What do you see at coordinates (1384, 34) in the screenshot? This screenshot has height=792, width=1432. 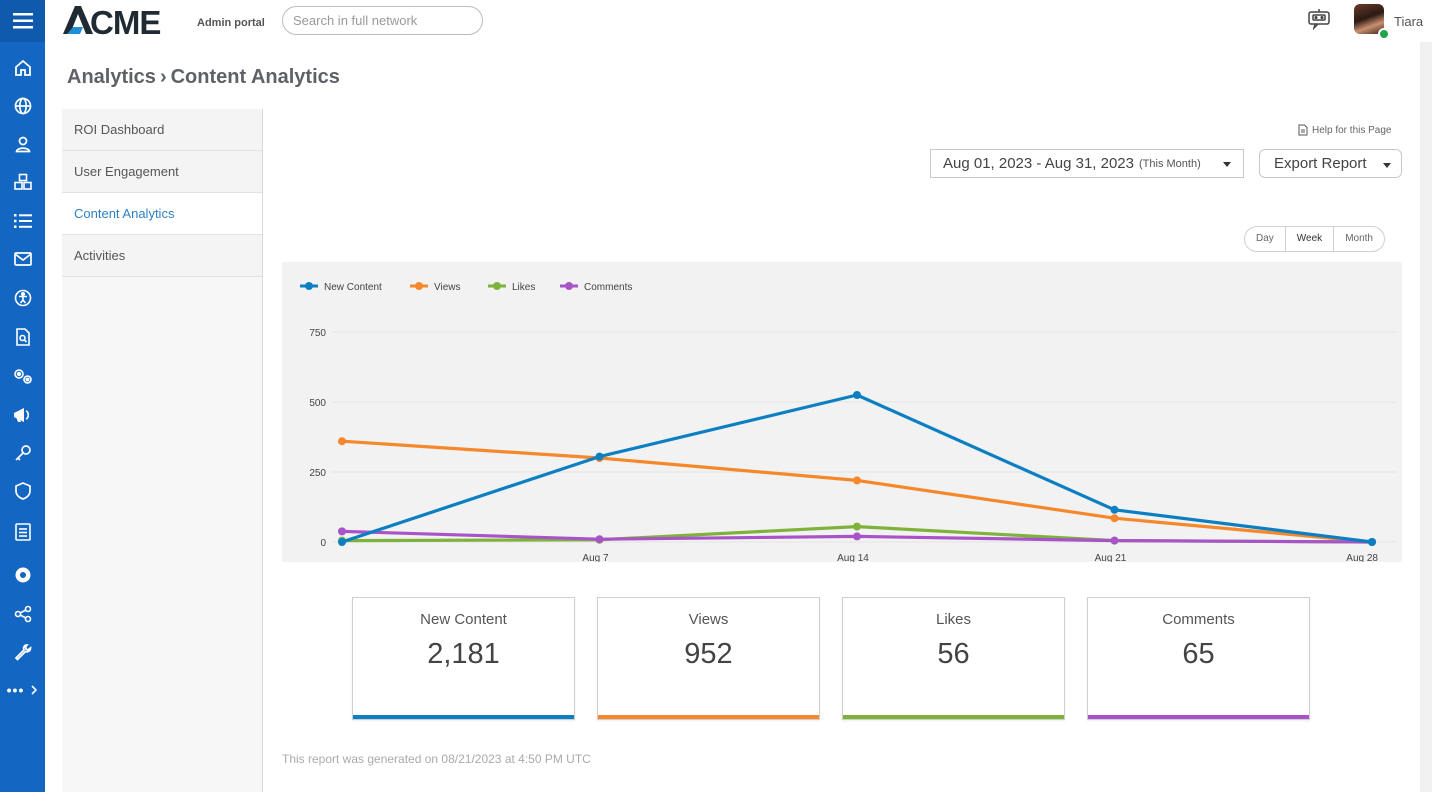 I see `online-status-dot` at bounding box center [1384, 34].